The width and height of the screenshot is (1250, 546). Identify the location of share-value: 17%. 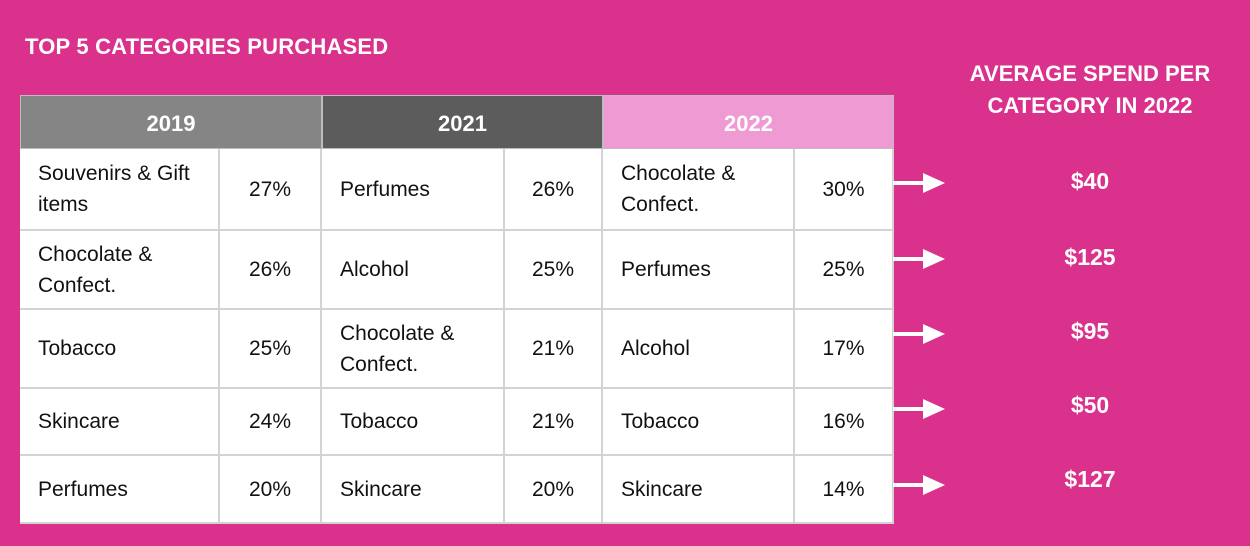
(843, 348).